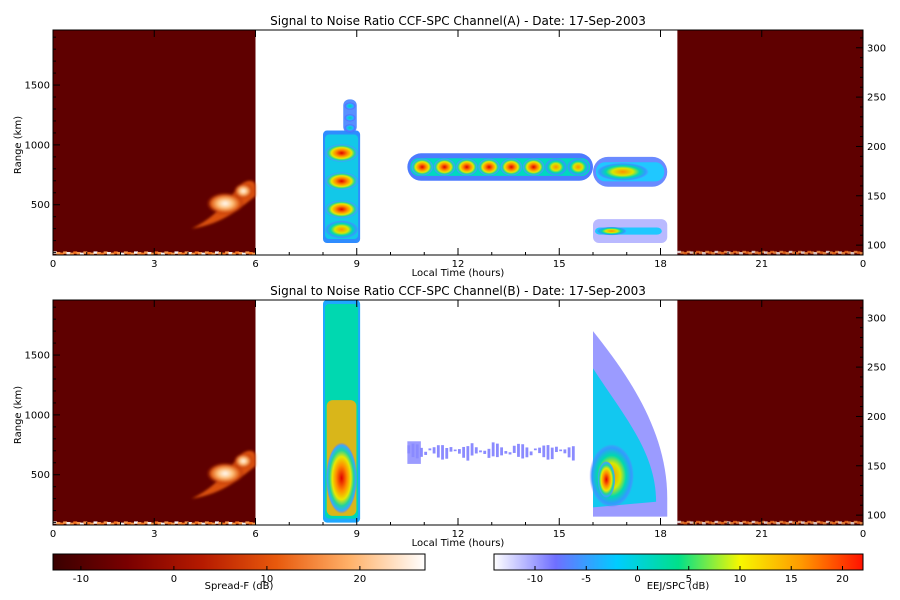 This screenshot has height=600, width=900. I want to click on colorbar-eej-spc-gradient, so click(678, 562).